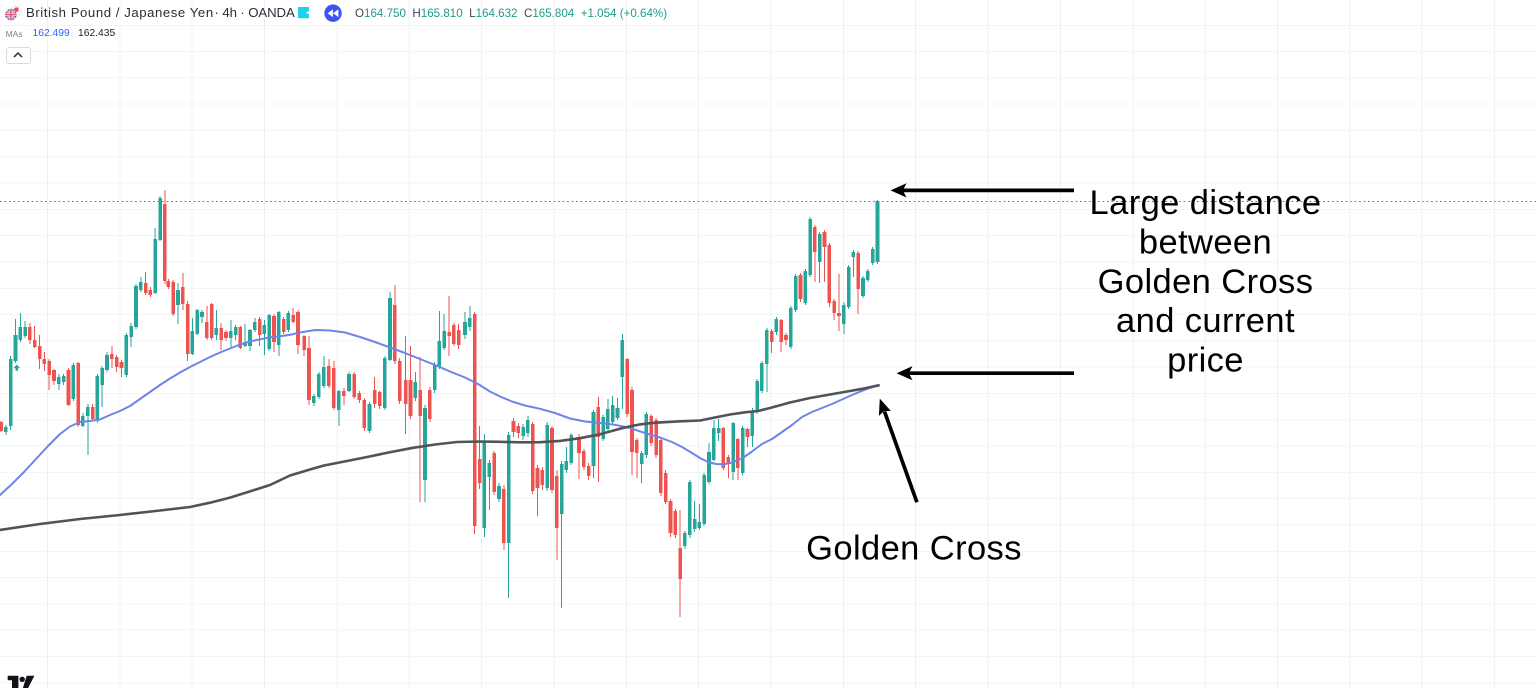  Describe the element at coordinates (1205, 321) in the screenshot. I see `svg-text: and current` at that location.